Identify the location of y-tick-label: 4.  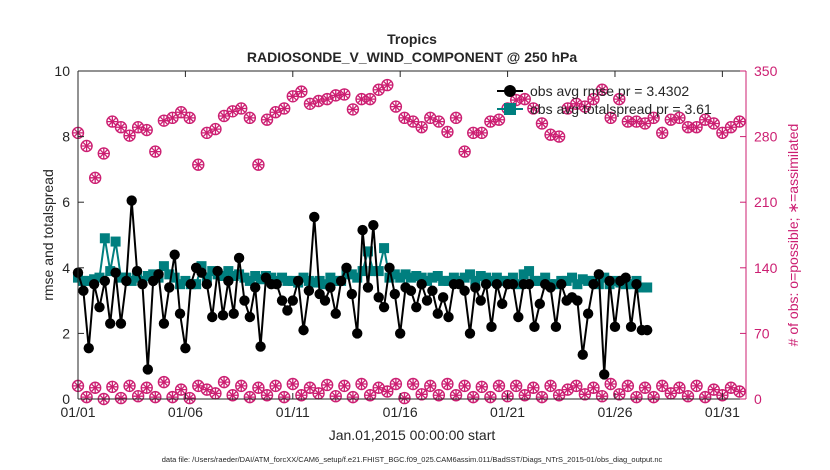
(66, 268).